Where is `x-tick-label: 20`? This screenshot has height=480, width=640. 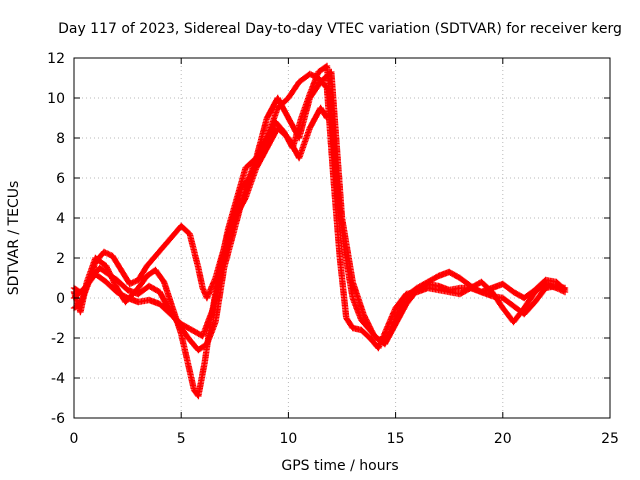 x-tick-label: 20 is located at coordinates (503, 439).